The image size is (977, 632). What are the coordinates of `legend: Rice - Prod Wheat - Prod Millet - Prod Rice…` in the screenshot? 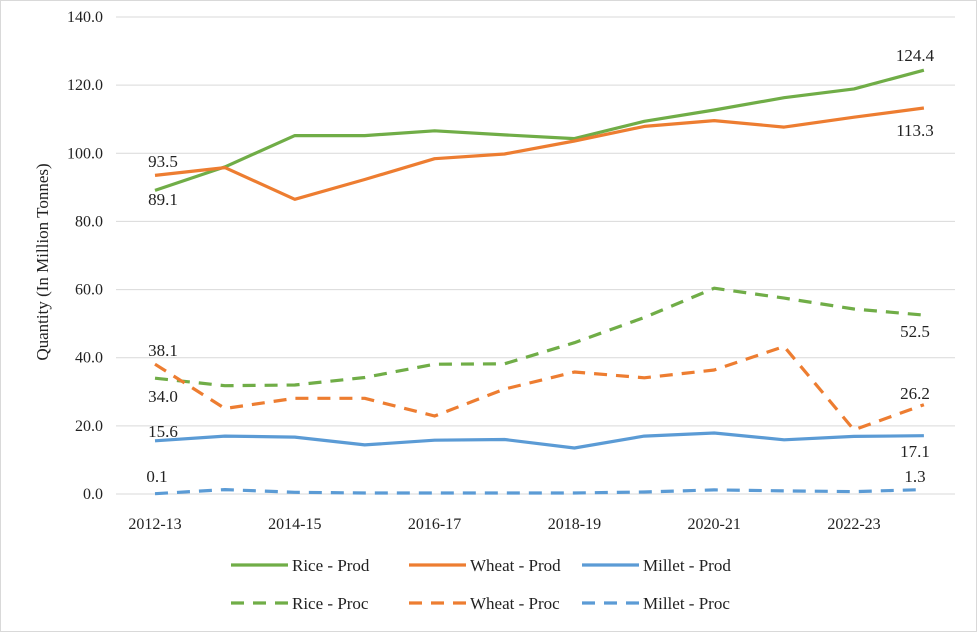 It's located at (481, 584).